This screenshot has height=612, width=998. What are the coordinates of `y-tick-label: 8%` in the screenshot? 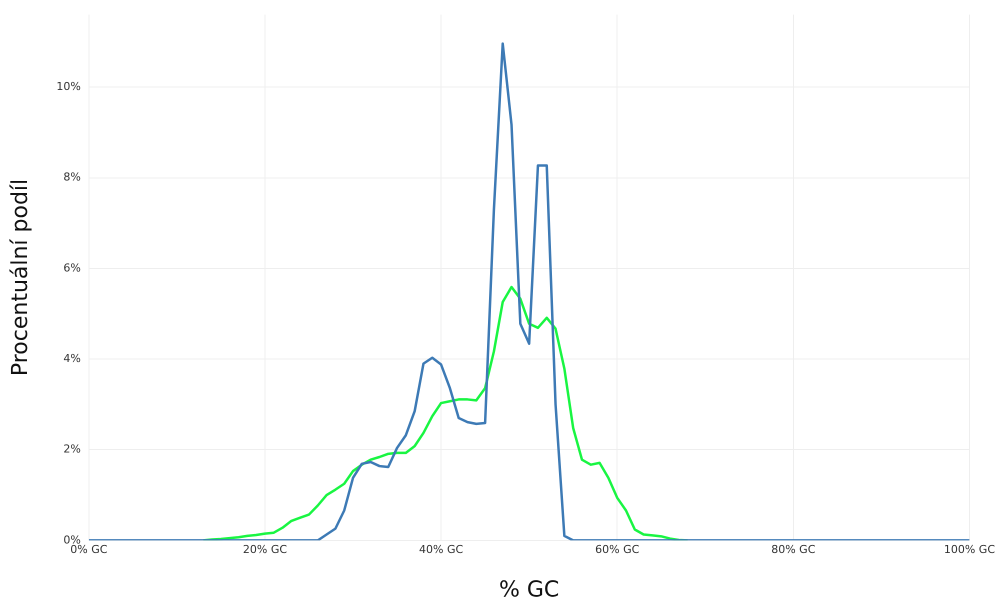 It's located at (72, 177).